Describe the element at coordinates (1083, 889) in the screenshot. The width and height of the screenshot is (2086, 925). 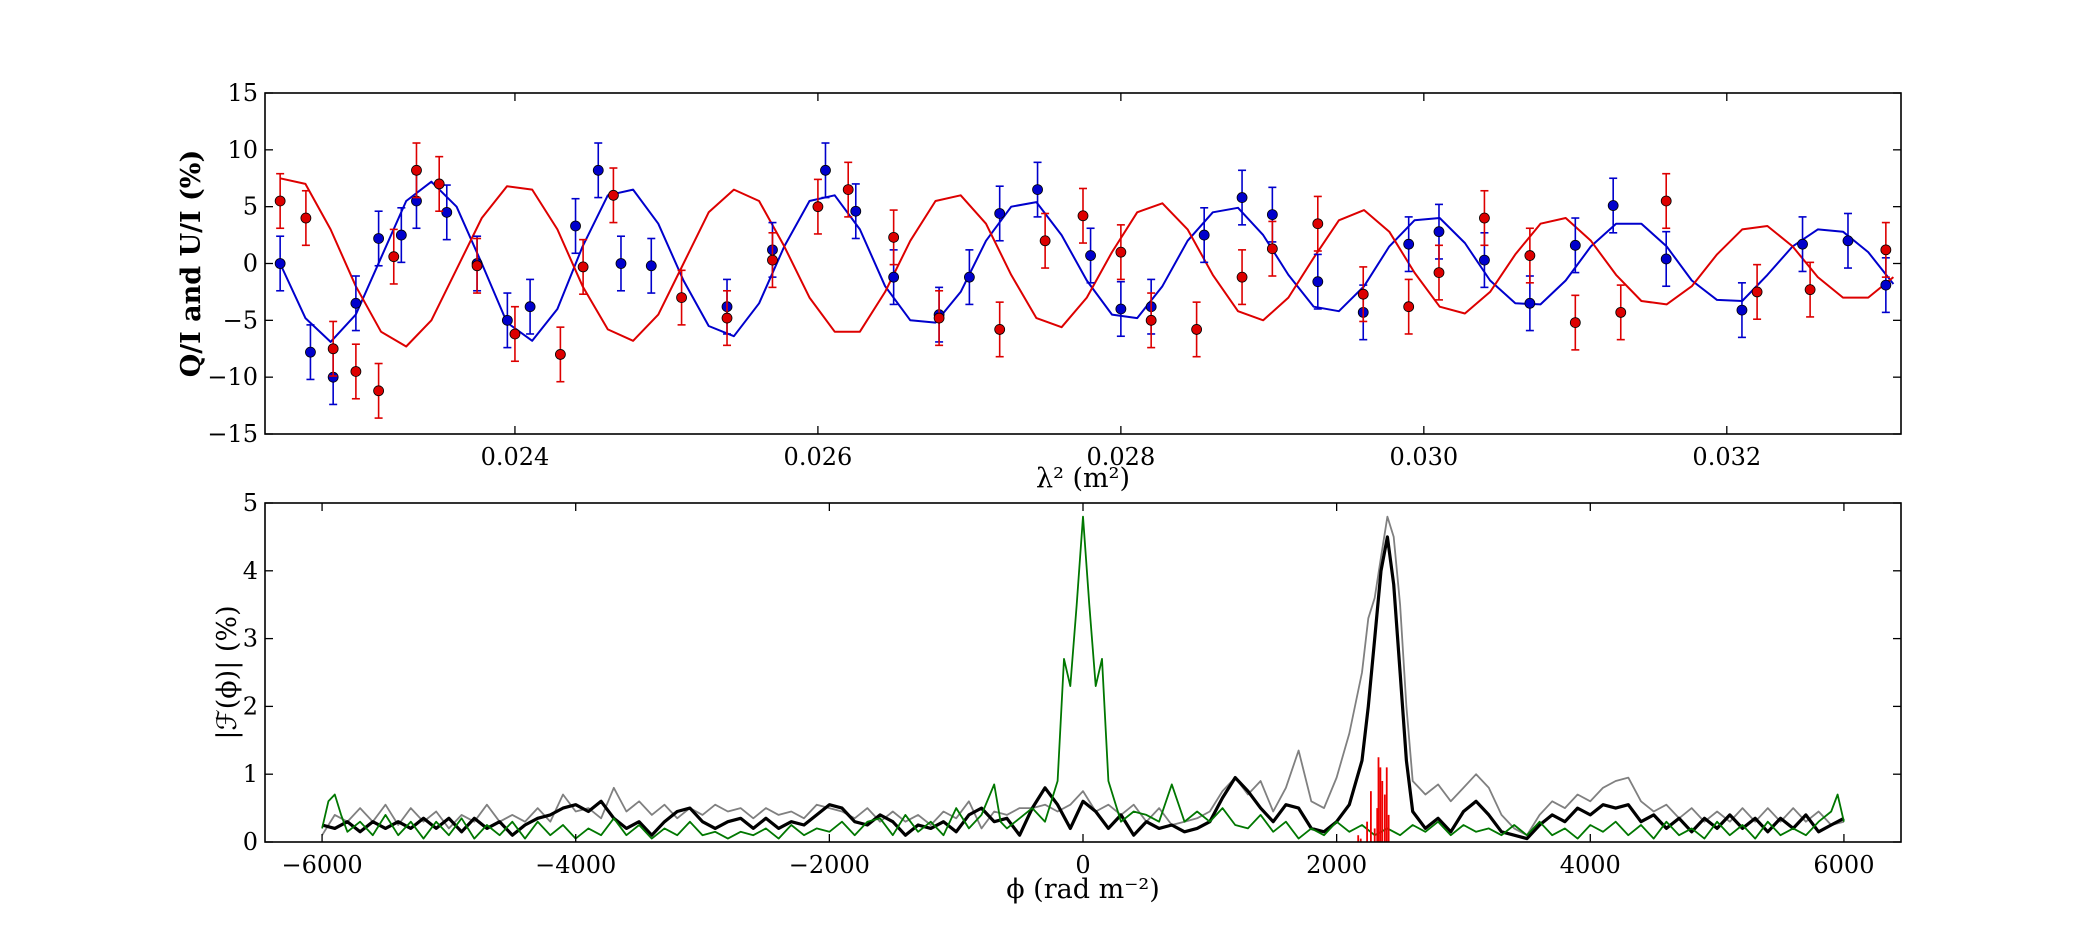
I see `bottom-x-axis-label: ϕ (rad m⁻²)` at that location.